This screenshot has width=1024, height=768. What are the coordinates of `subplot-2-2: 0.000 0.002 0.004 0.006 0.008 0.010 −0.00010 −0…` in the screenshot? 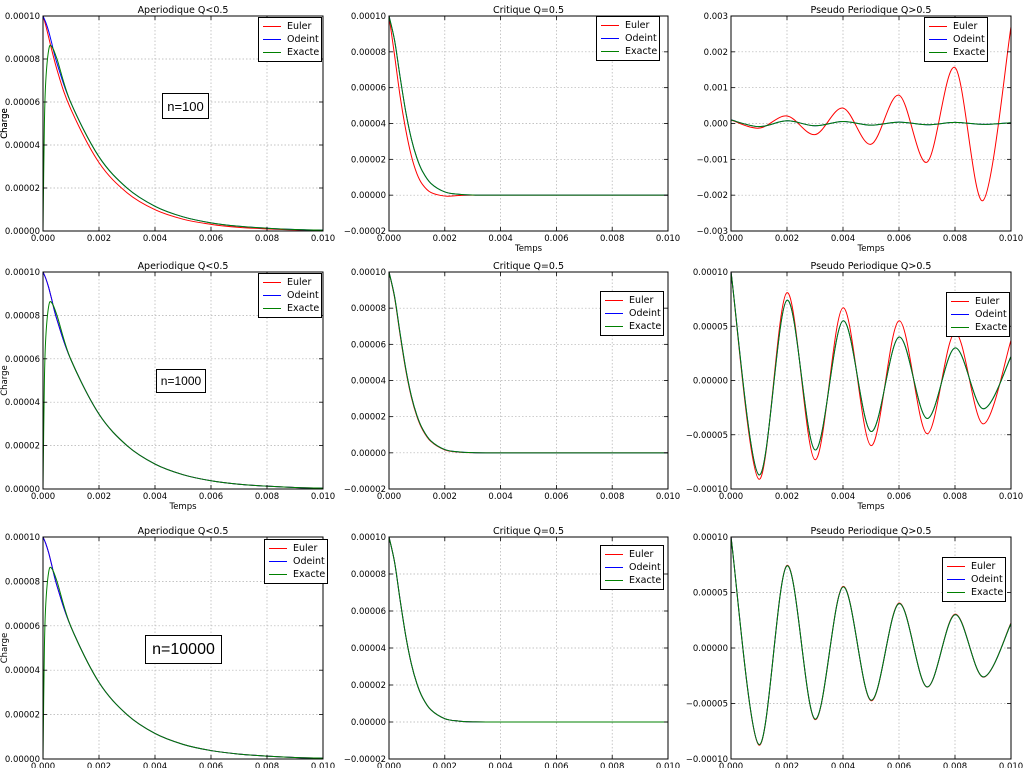 It's located at (854, 647).